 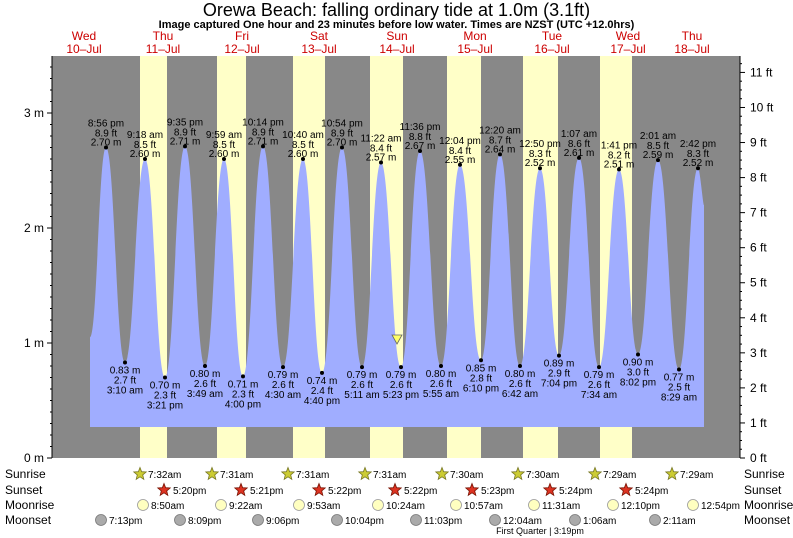 What do you see at coordinates (381, 138) in the screenshot?
I see `tide-time-label: 11:22 am` at bounding box center [381, 138].